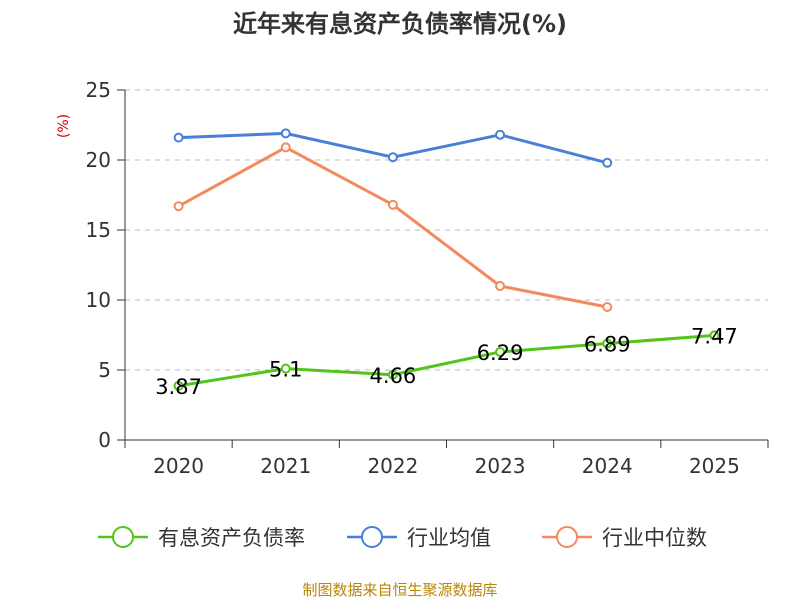 This screenshot has width=800, height=600. I want to click on chart-title: 近年来有息资产负债率情况(%), so click(400, 24).